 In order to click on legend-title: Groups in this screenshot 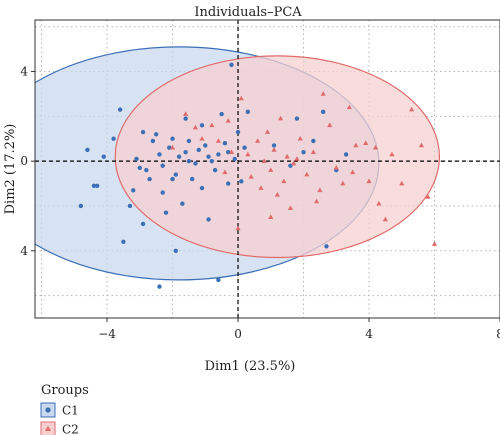, I will do `click(65, 390)`.